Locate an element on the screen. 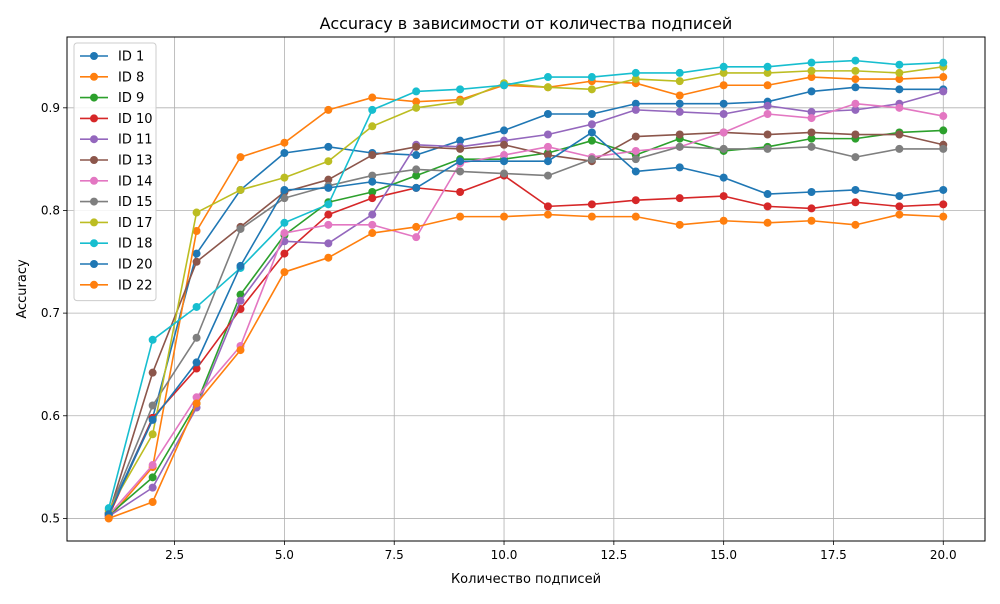 This screenshot has height=604, width=1000. x-tick-label: 15.0 is located at coordinates (723, 555).